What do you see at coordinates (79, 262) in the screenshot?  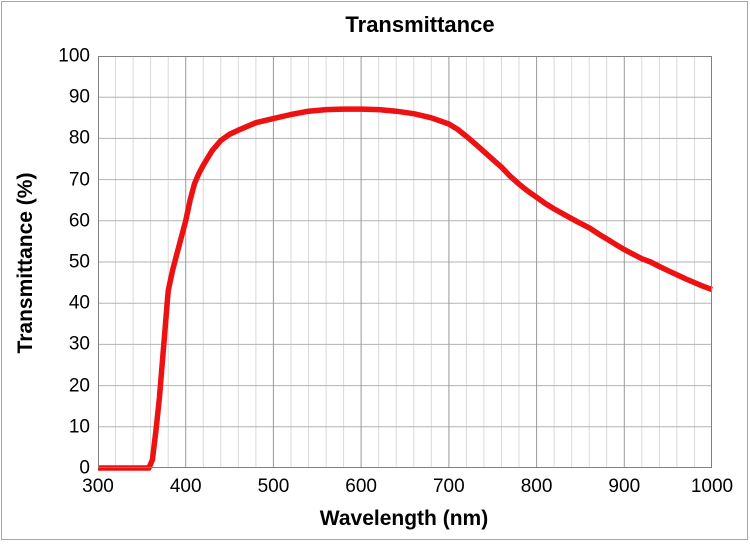 I see `y-tick-label-50: 50` at bounding box center [79, 262].